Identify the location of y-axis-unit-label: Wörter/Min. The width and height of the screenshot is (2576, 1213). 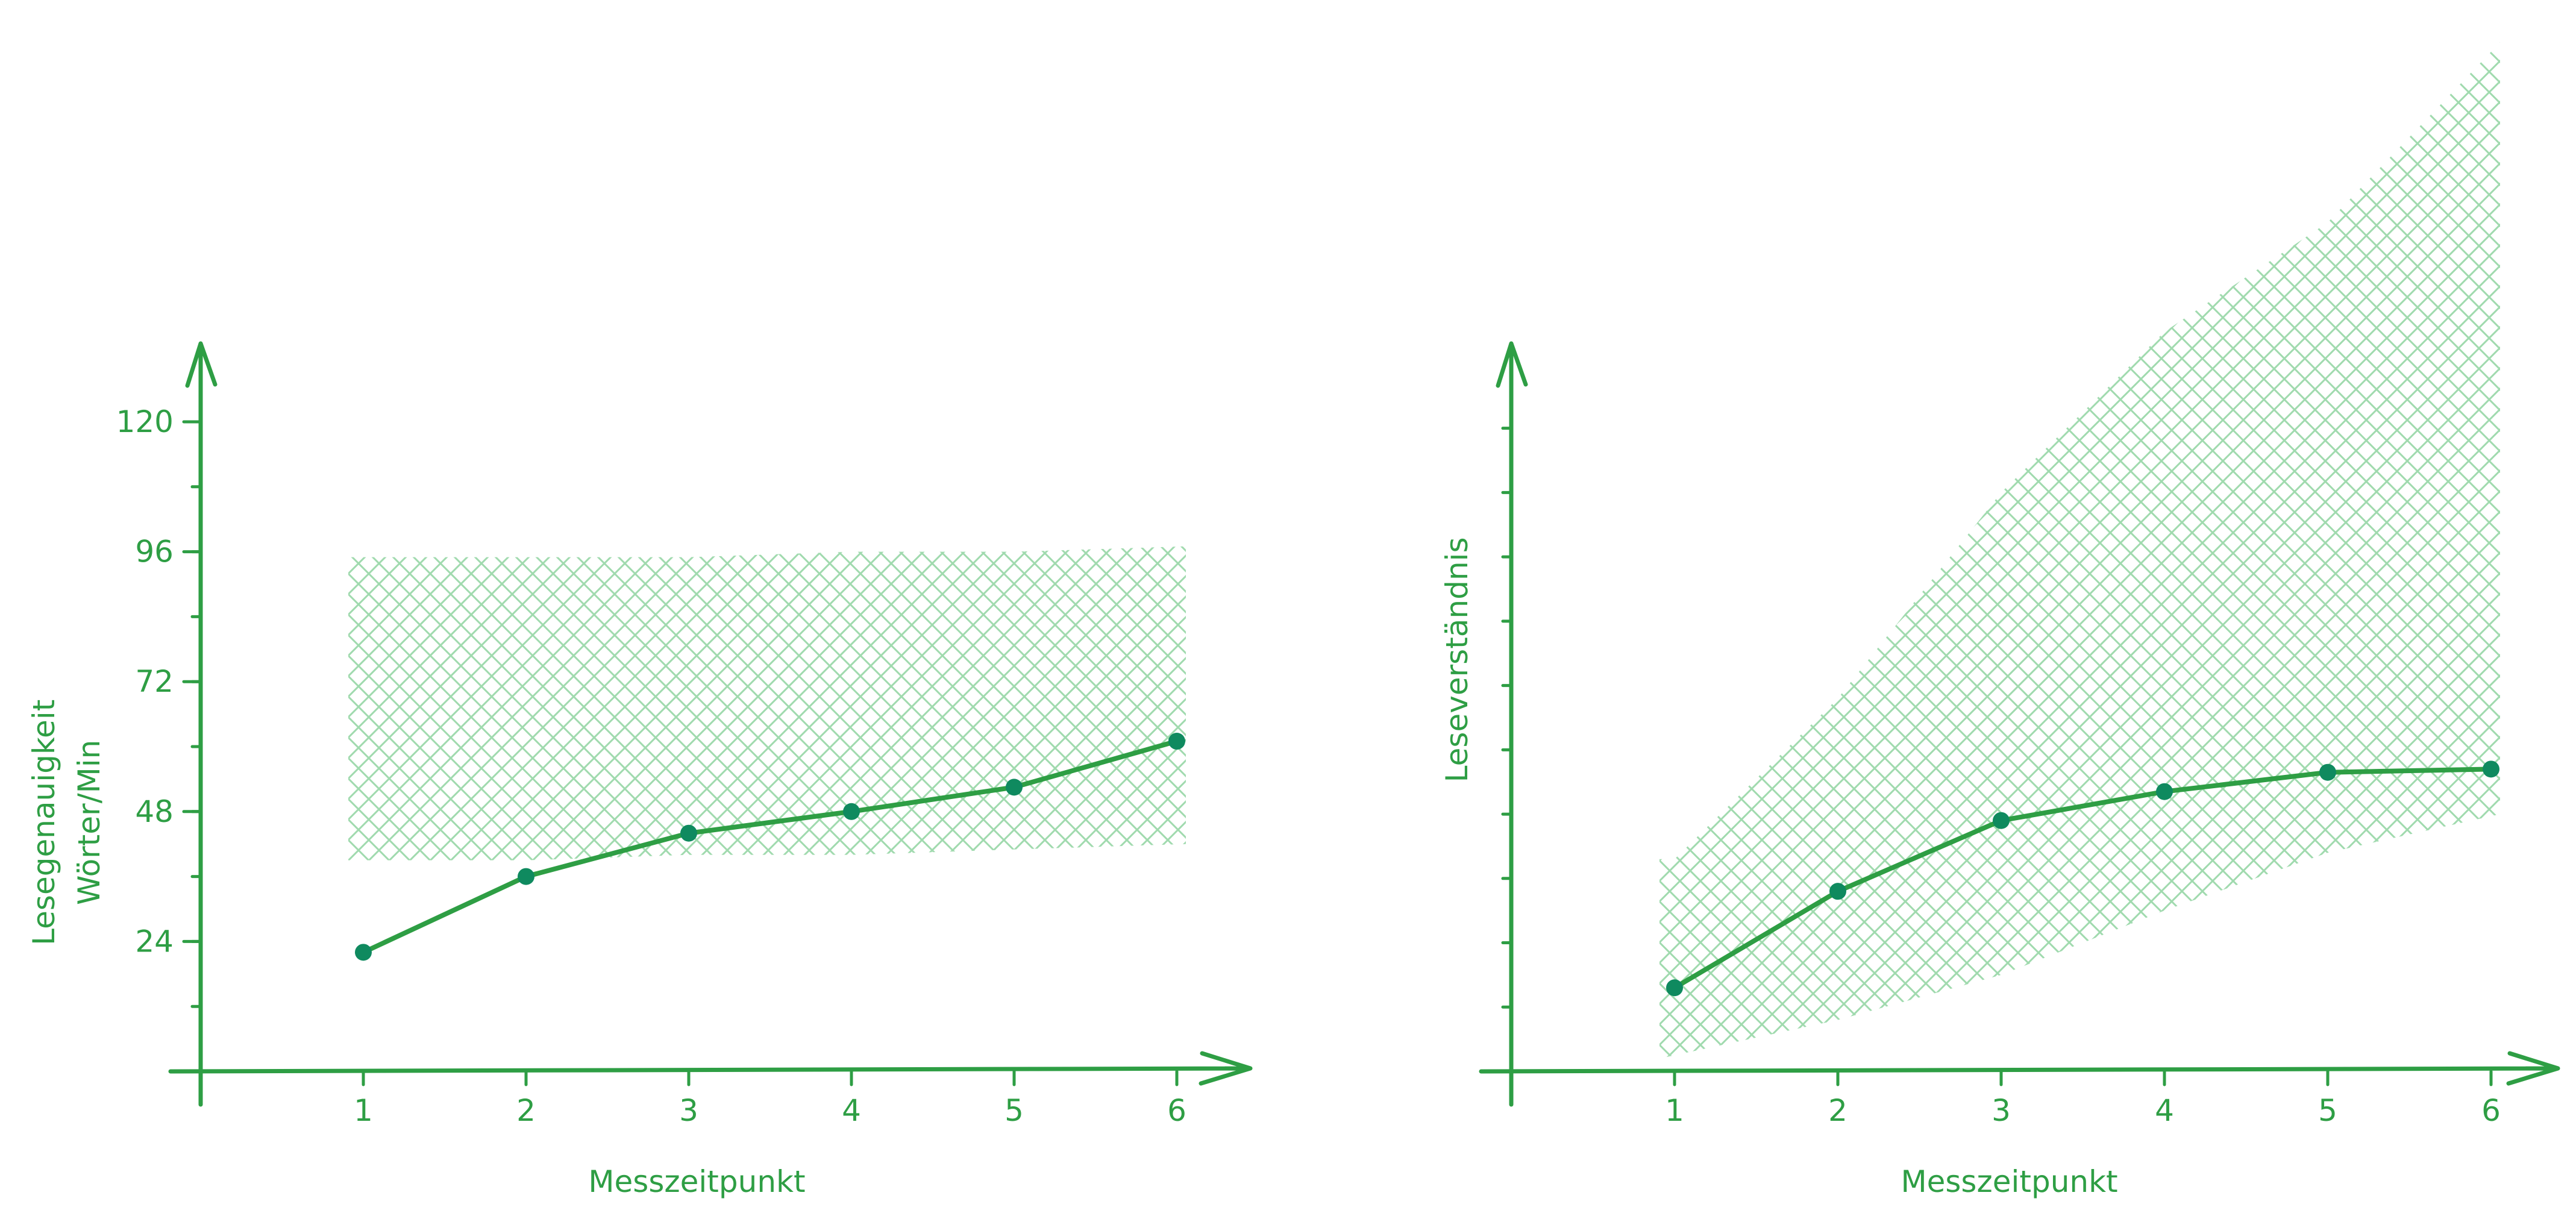
(89, 823).